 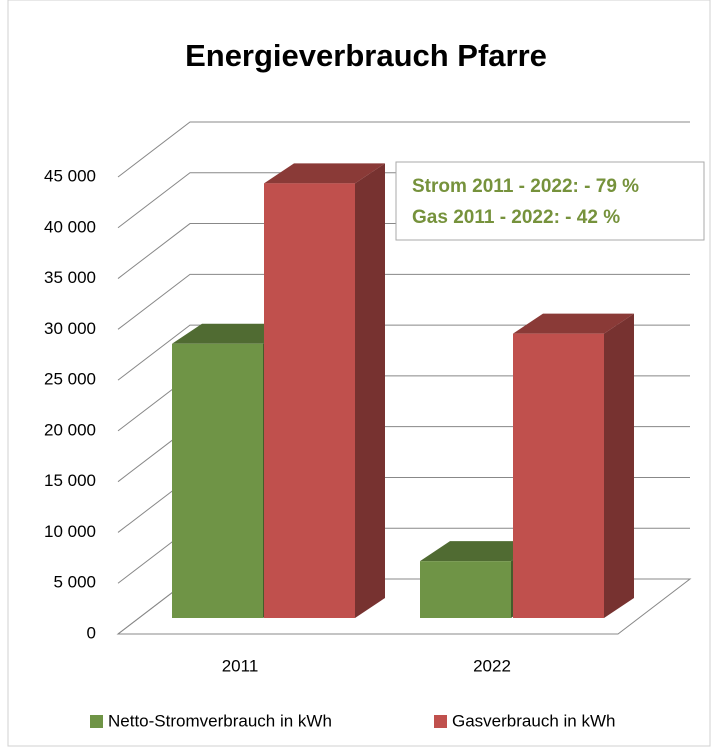 What do you see at coordinates (550, 201) in the screenshot?
I see `annotation-box` at bounding box center [550, 201].